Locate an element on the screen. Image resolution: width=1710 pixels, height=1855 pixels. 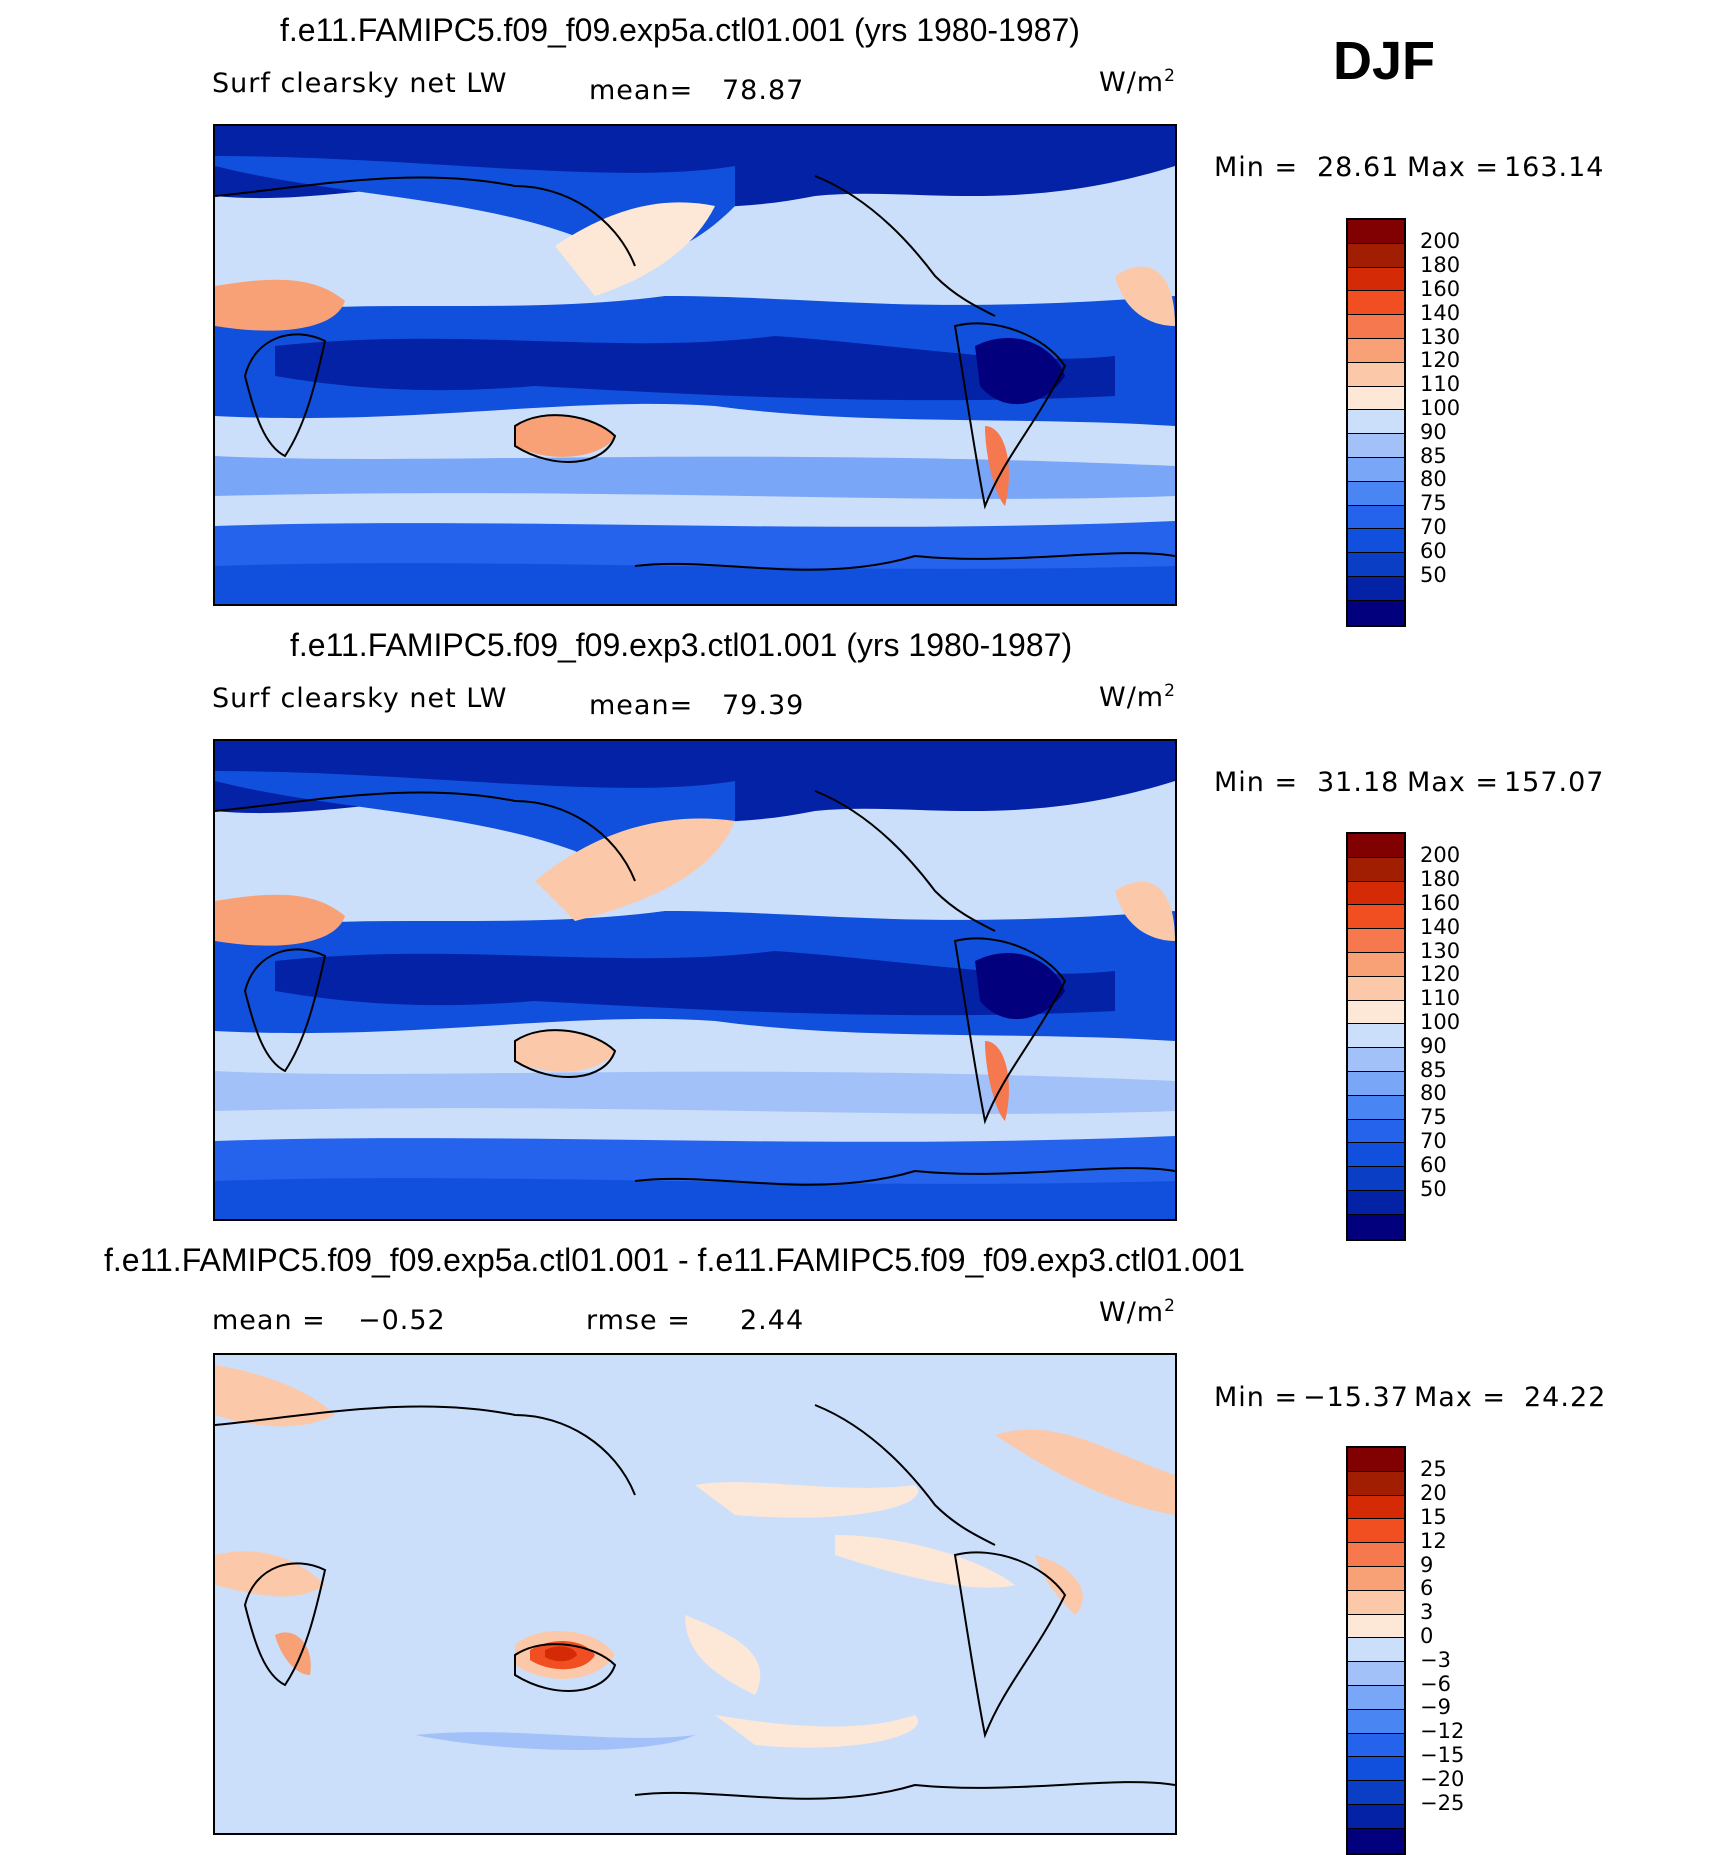
season-label: DJF is located at coordinates (1384, 61).